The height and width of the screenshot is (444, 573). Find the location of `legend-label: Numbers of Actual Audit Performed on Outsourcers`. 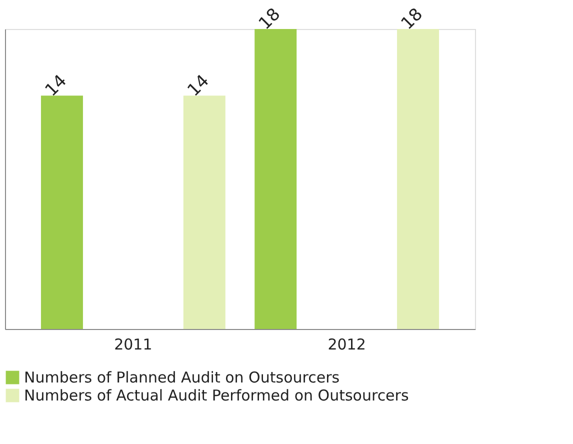

legend-label: Numbers of Actual Audit Performed on Outsourcers is located at coordinates (216, 395).